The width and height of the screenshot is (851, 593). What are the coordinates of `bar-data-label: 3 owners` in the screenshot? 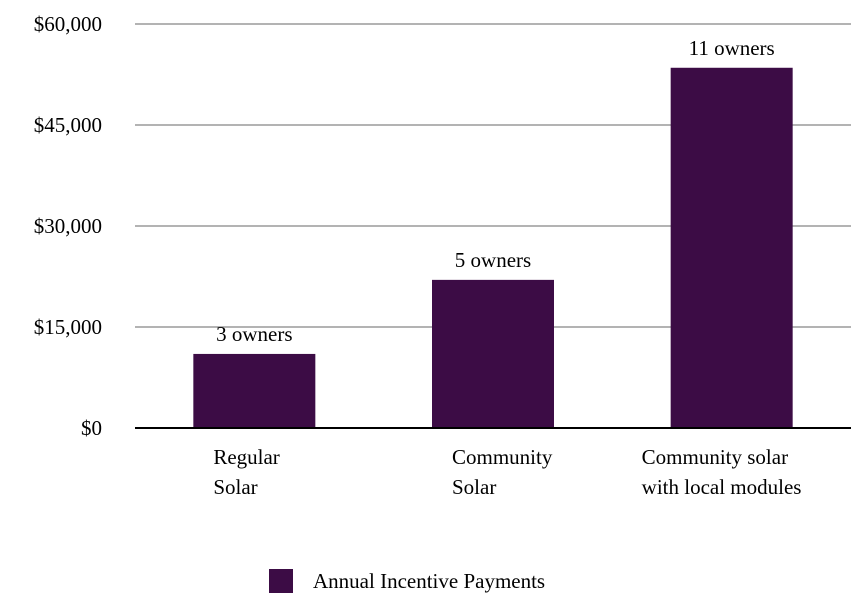 It's located at (254, 334).